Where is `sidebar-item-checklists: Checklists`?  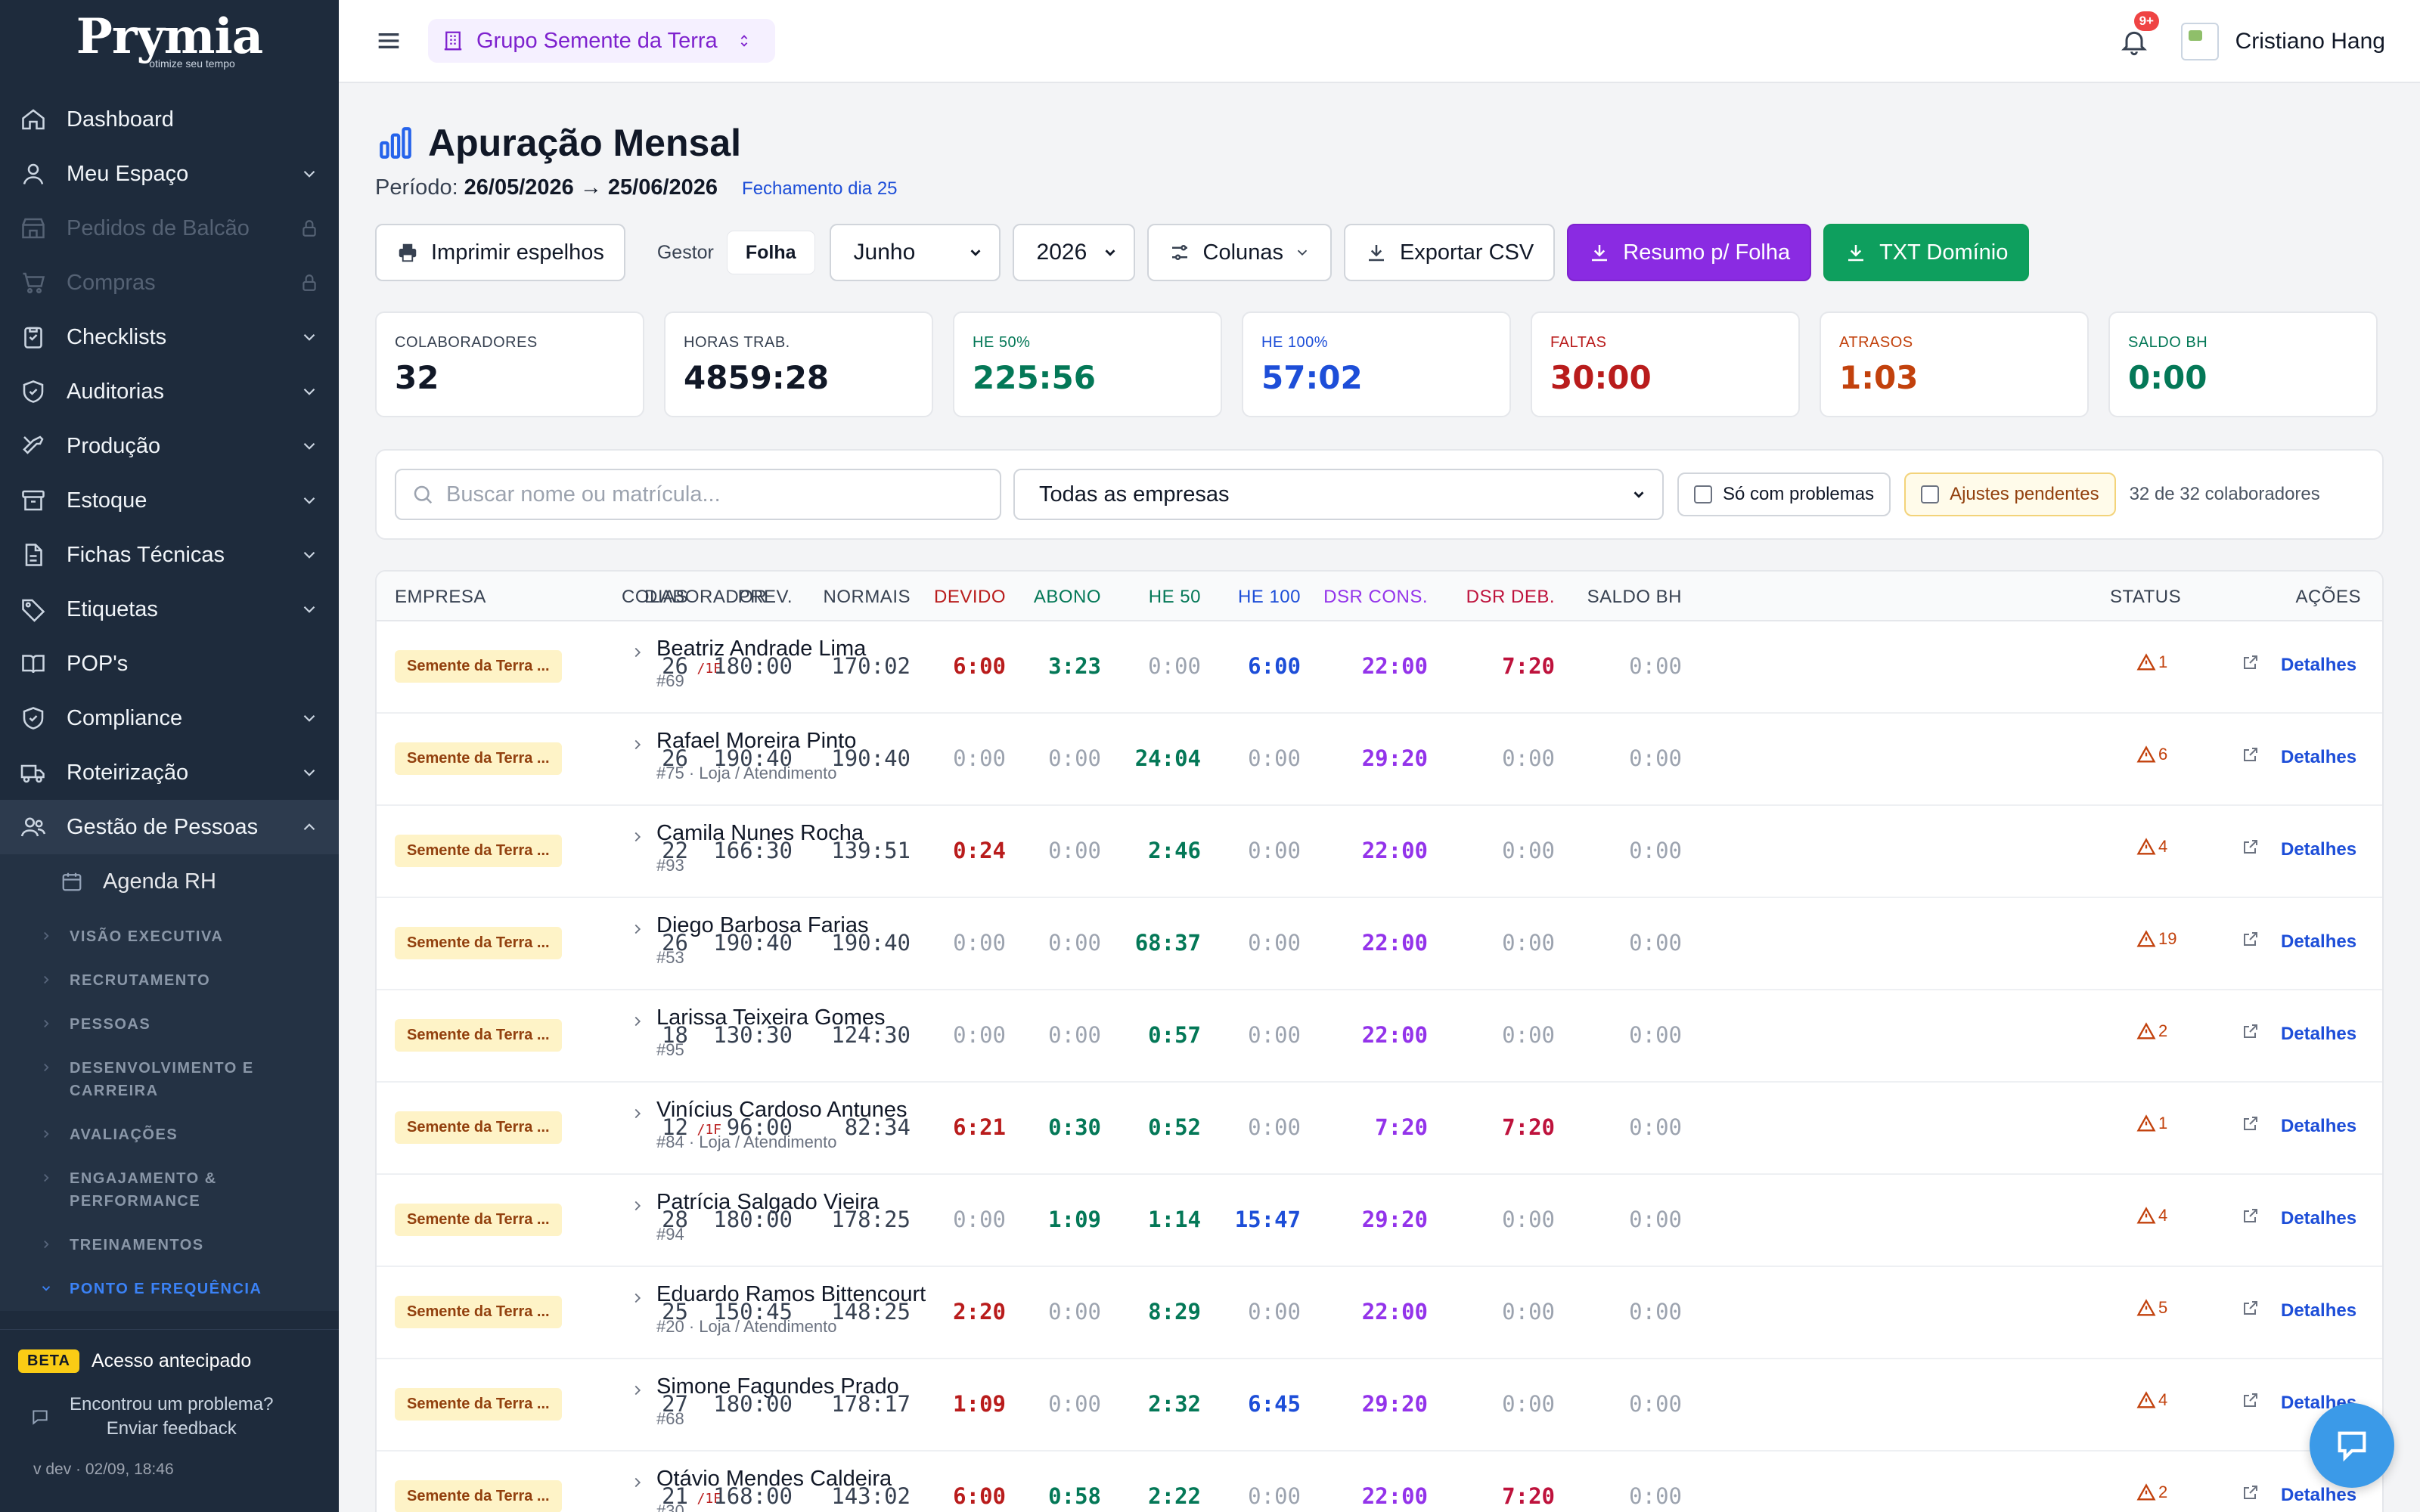
sidebar-item-checklists: Checklists is located at coordinates (169, 337).